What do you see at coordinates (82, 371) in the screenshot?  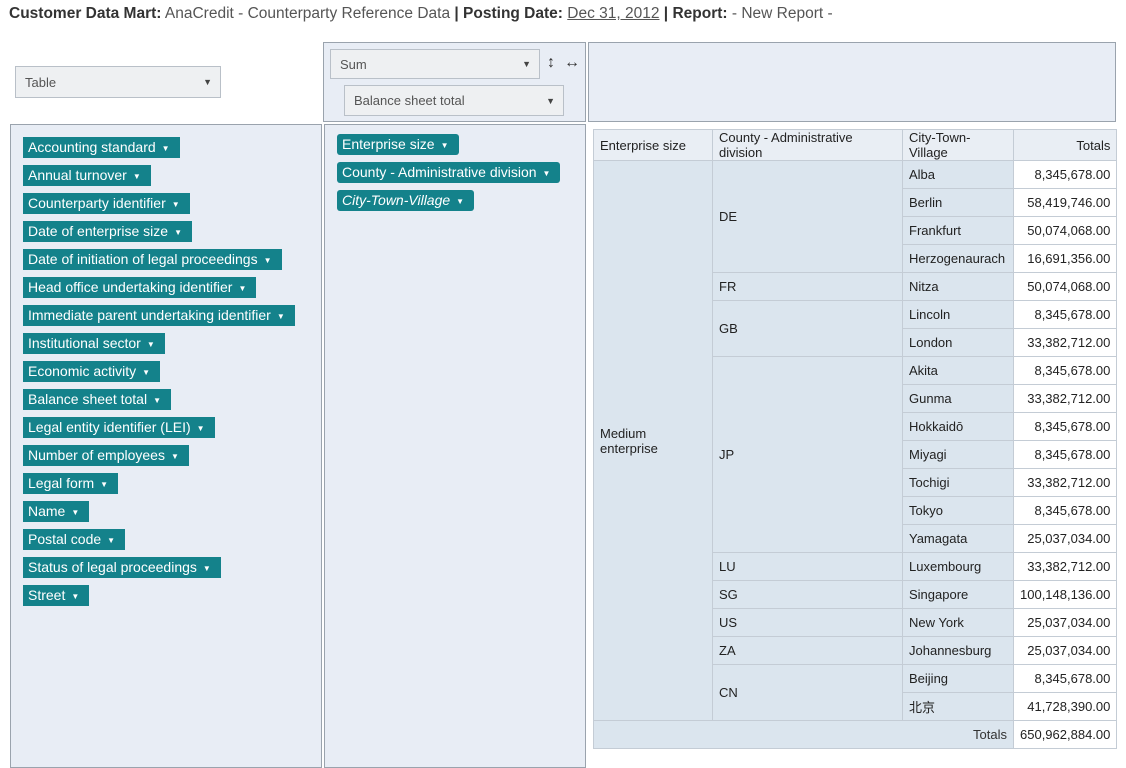 I see `field-pill-label: Economic activity` at bounding box center [82, 371].